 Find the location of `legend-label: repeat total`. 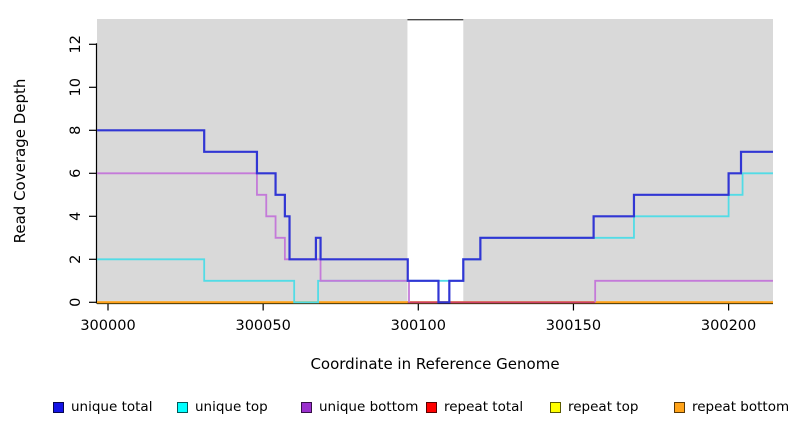

legend-label: repeat total is located at coordinates (484, 407).